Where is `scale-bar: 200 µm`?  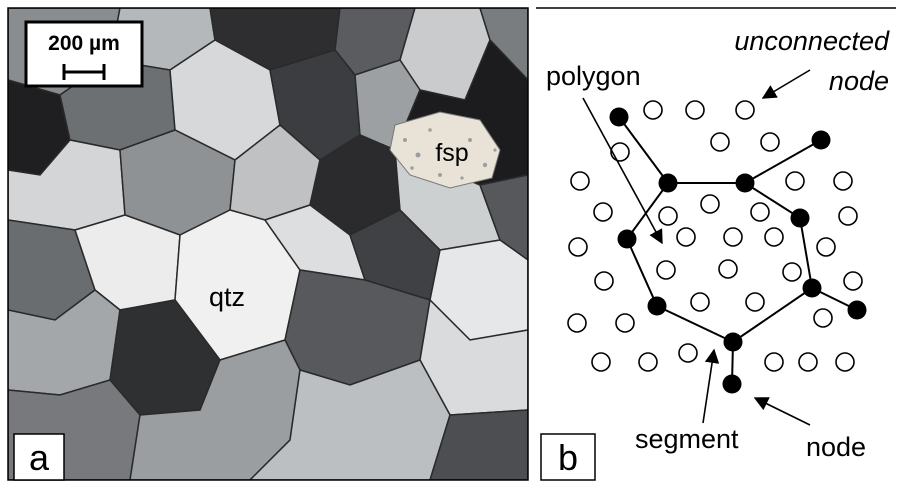 scale-bar: 200 µm is located at coordinates (84, 54).